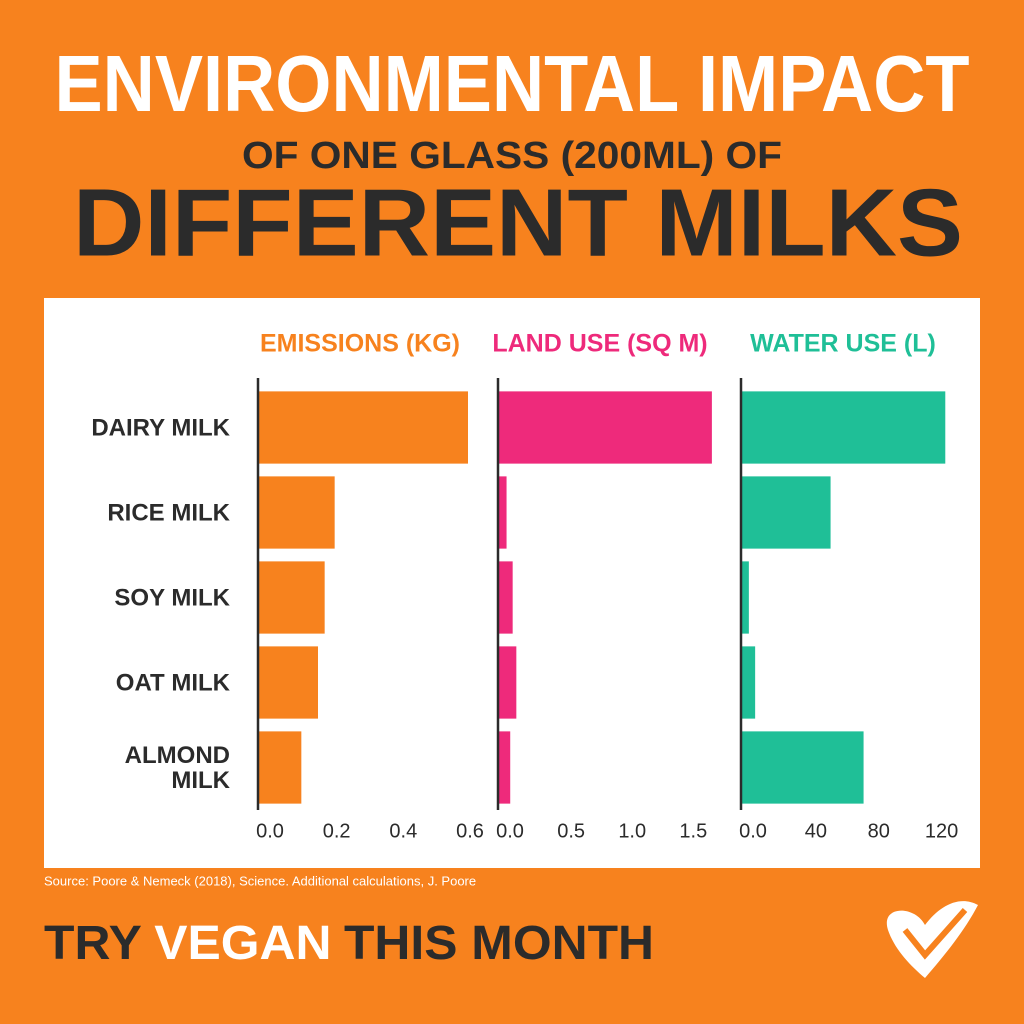 This screenshot has width=1024, height=1024. Describe the element at coordinates (941, 831) in the screenshot. I see `x-tick-label: 120` at that location.